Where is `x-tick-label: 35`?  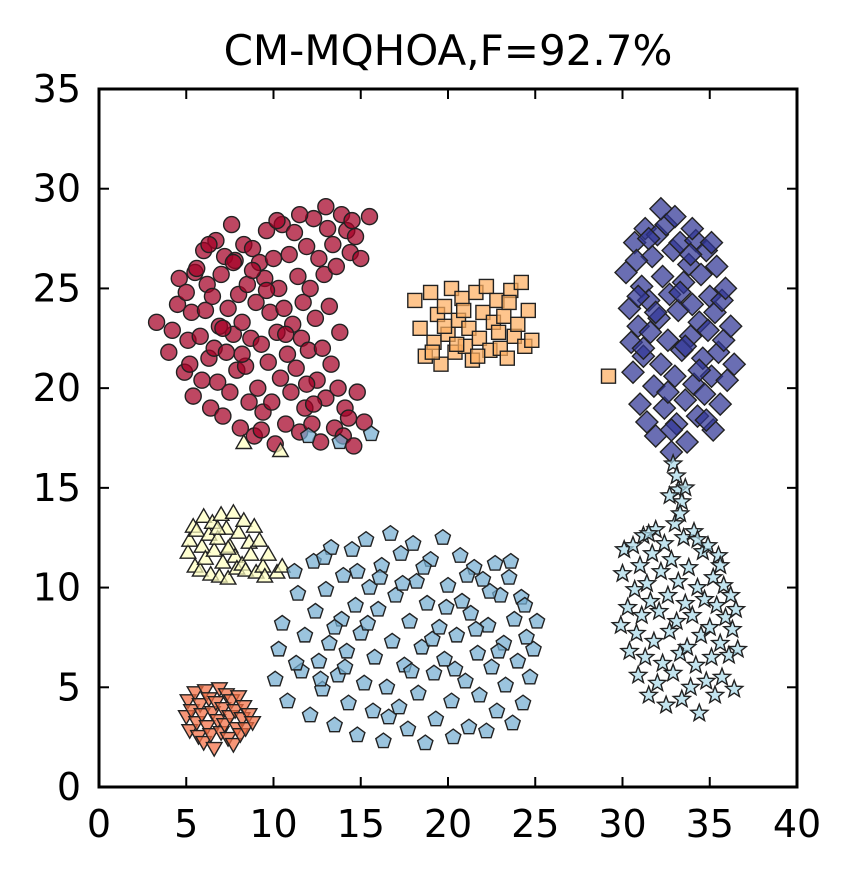
x-tick-label: 35 is located at coordinates (710, 824).